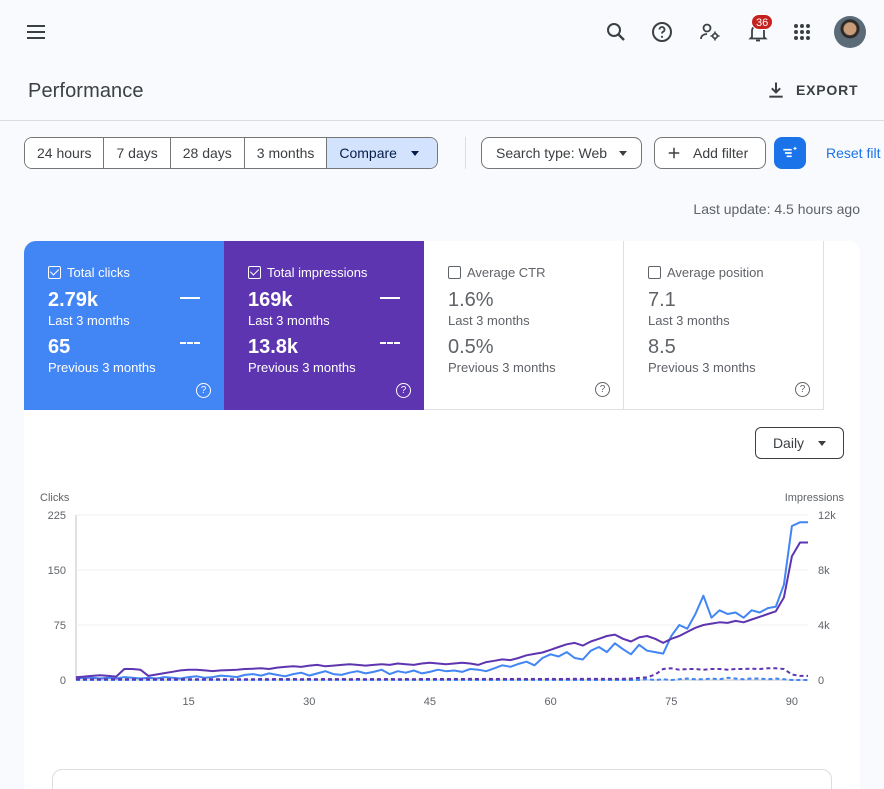  What do you see at coordinates (824, 626) in the screenshot?
I see `right-tick-label: 4k` at bounding box center [824, 626].